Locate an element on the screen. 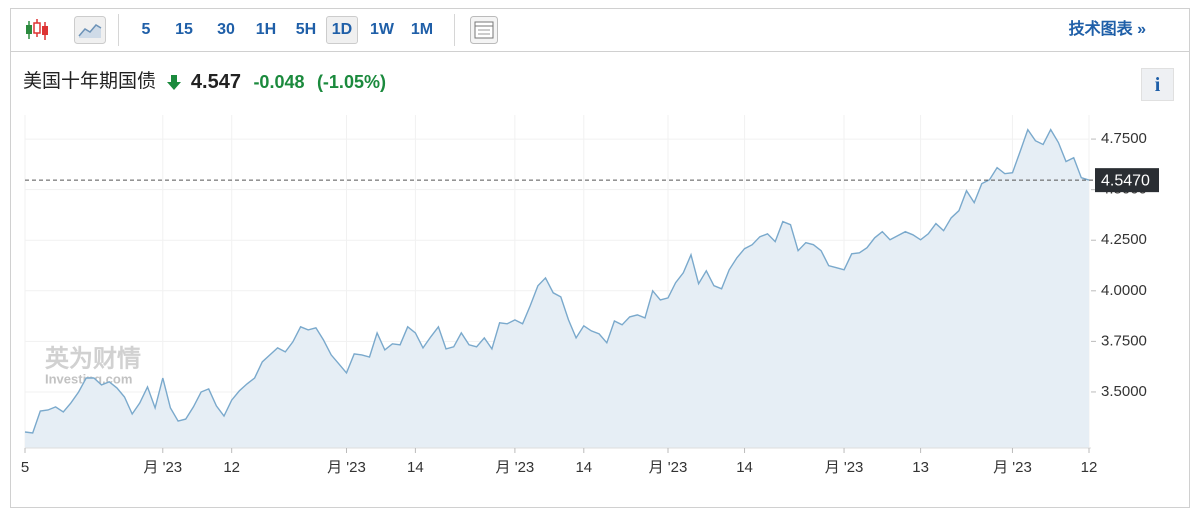  period-button: 15 is located at coordinates (184, 29).